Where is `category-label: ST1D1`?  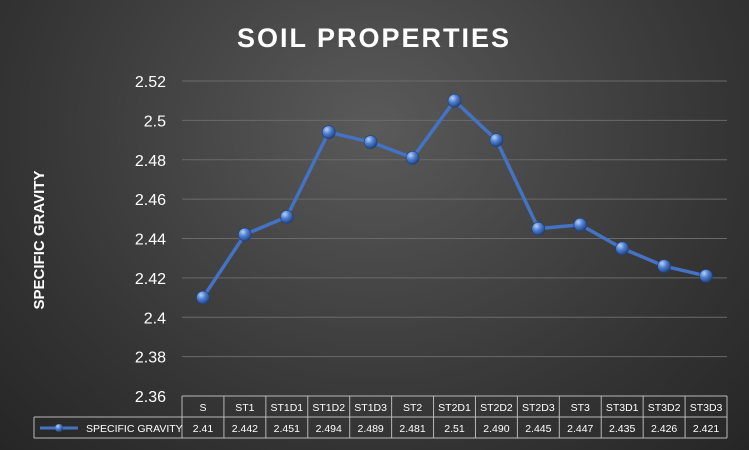
category-label: ST1D1 is located at coordinates (286, 408).